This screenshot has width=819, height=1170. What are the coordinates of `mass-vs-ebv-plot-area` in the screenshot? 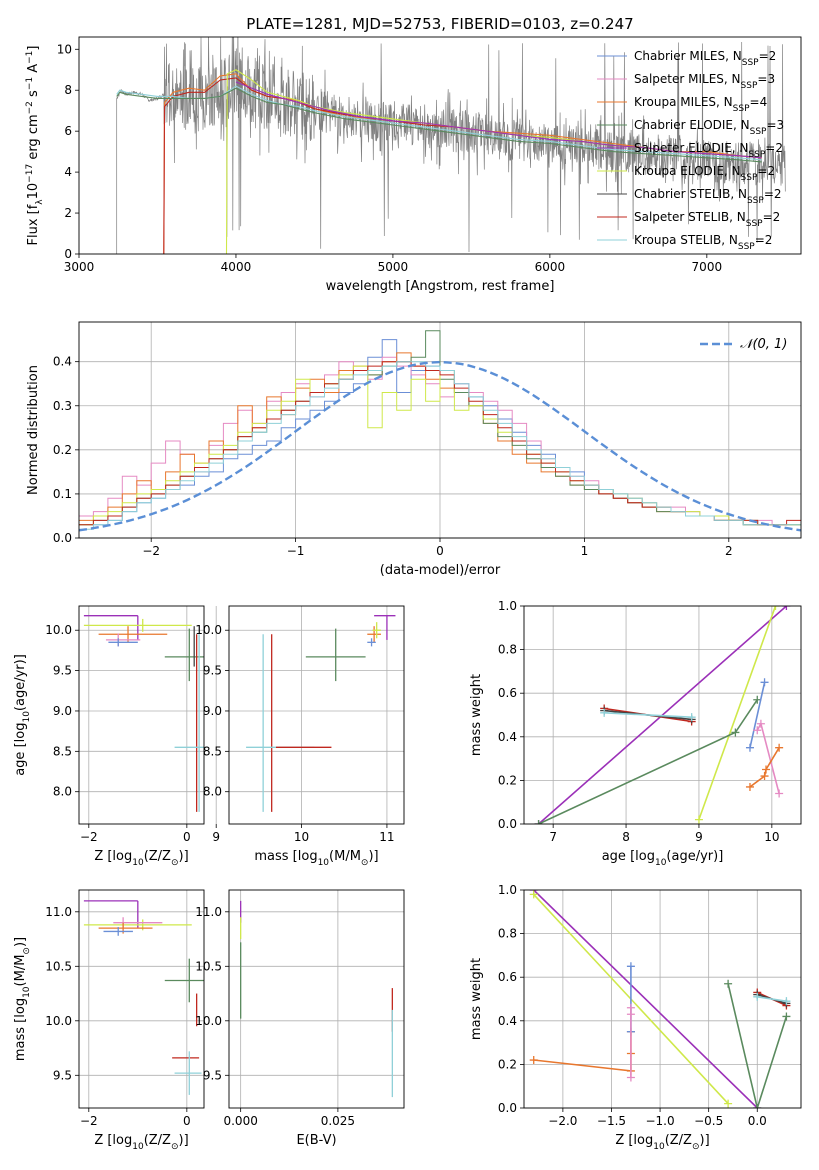 It's located at (316, 999).